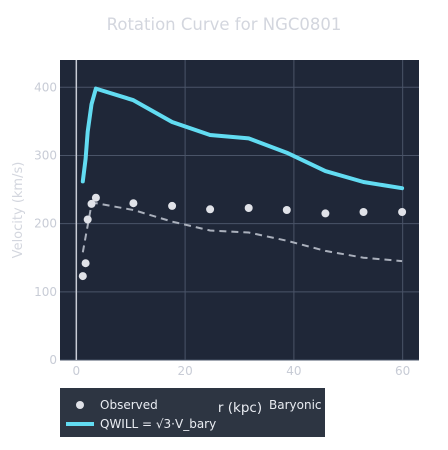 The image size is (448, 450). I want to click on y-tick-label: 100, so click(45, 292).